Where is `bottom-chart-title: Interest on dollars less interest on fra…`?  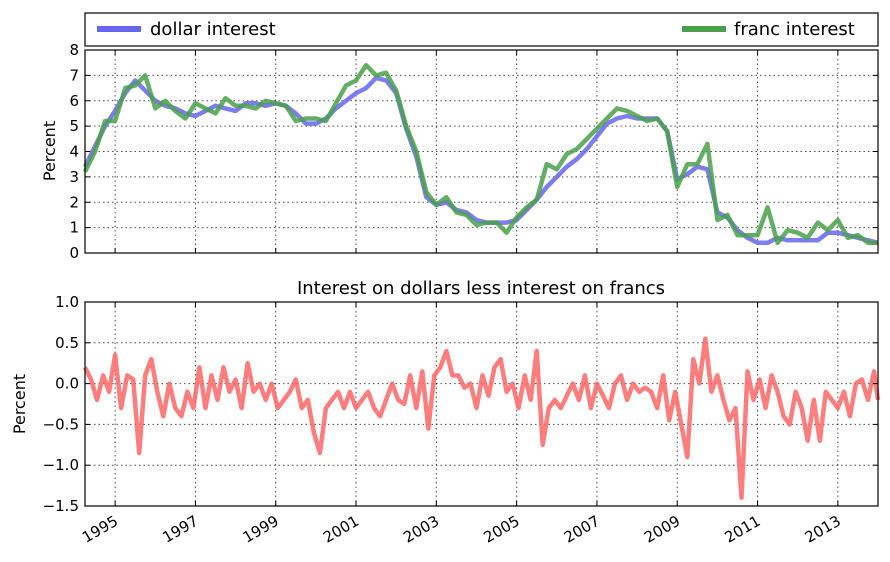
bottom-chart-title: Interest on dollars less interest on fra… is located at coordinates (481, 288).